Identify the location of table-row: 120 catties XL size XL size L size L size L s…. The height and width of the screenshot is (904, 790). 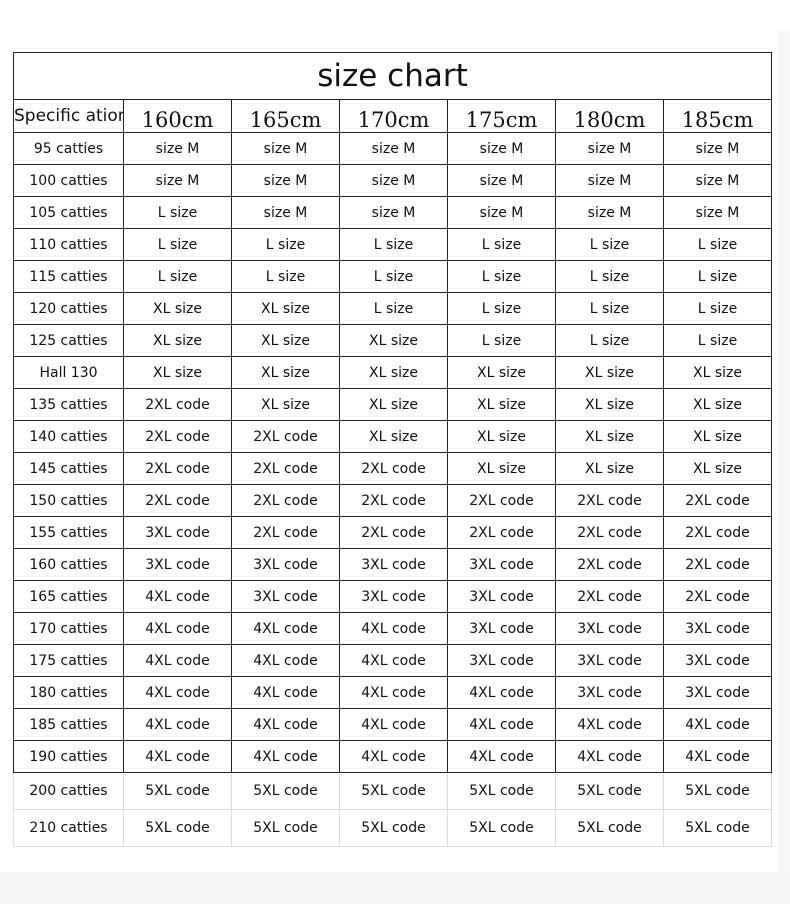
(392, 308).